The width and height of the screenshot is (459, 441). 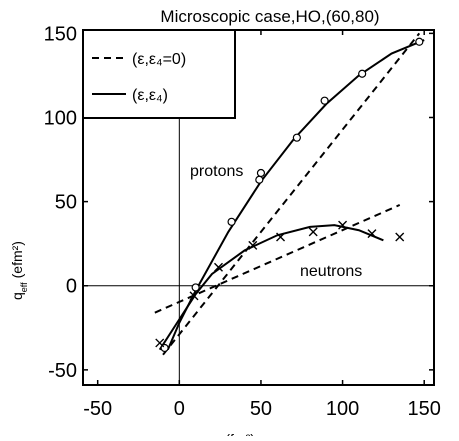 I want to click on x-tick-label: 50, so click(x=261, y=409).